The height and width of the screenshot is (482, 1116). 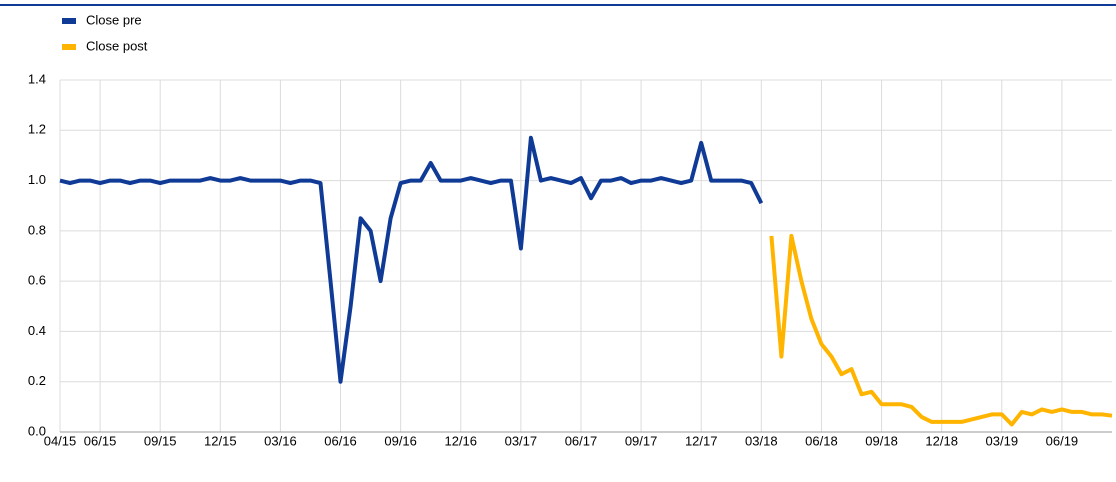 I want to click on y-tick-label: 1.2, so click(x=37, y=129).